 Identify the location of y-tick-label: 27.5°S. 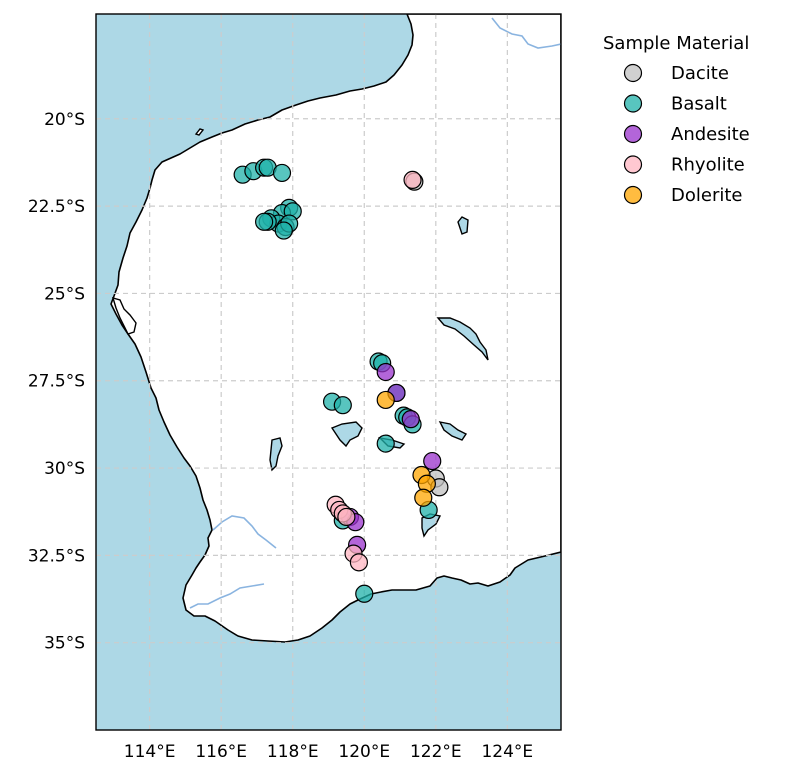
(56, 382).